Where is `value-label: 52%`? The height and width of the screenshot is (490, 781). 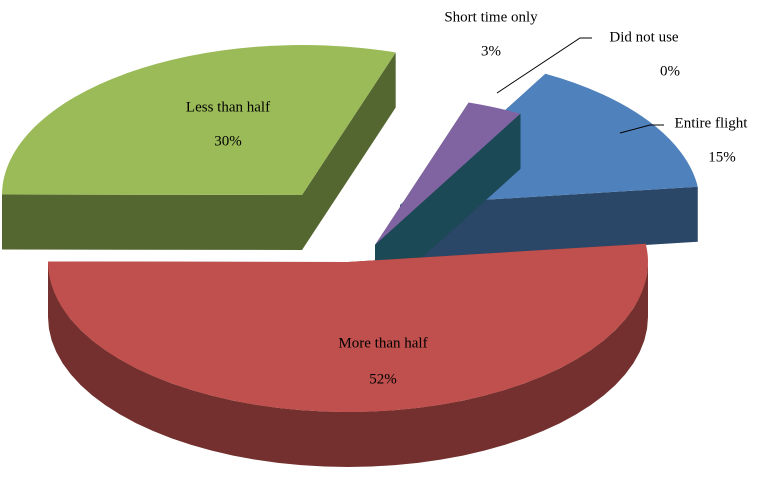 value-label: 52% is located at coordinates (383, 379).